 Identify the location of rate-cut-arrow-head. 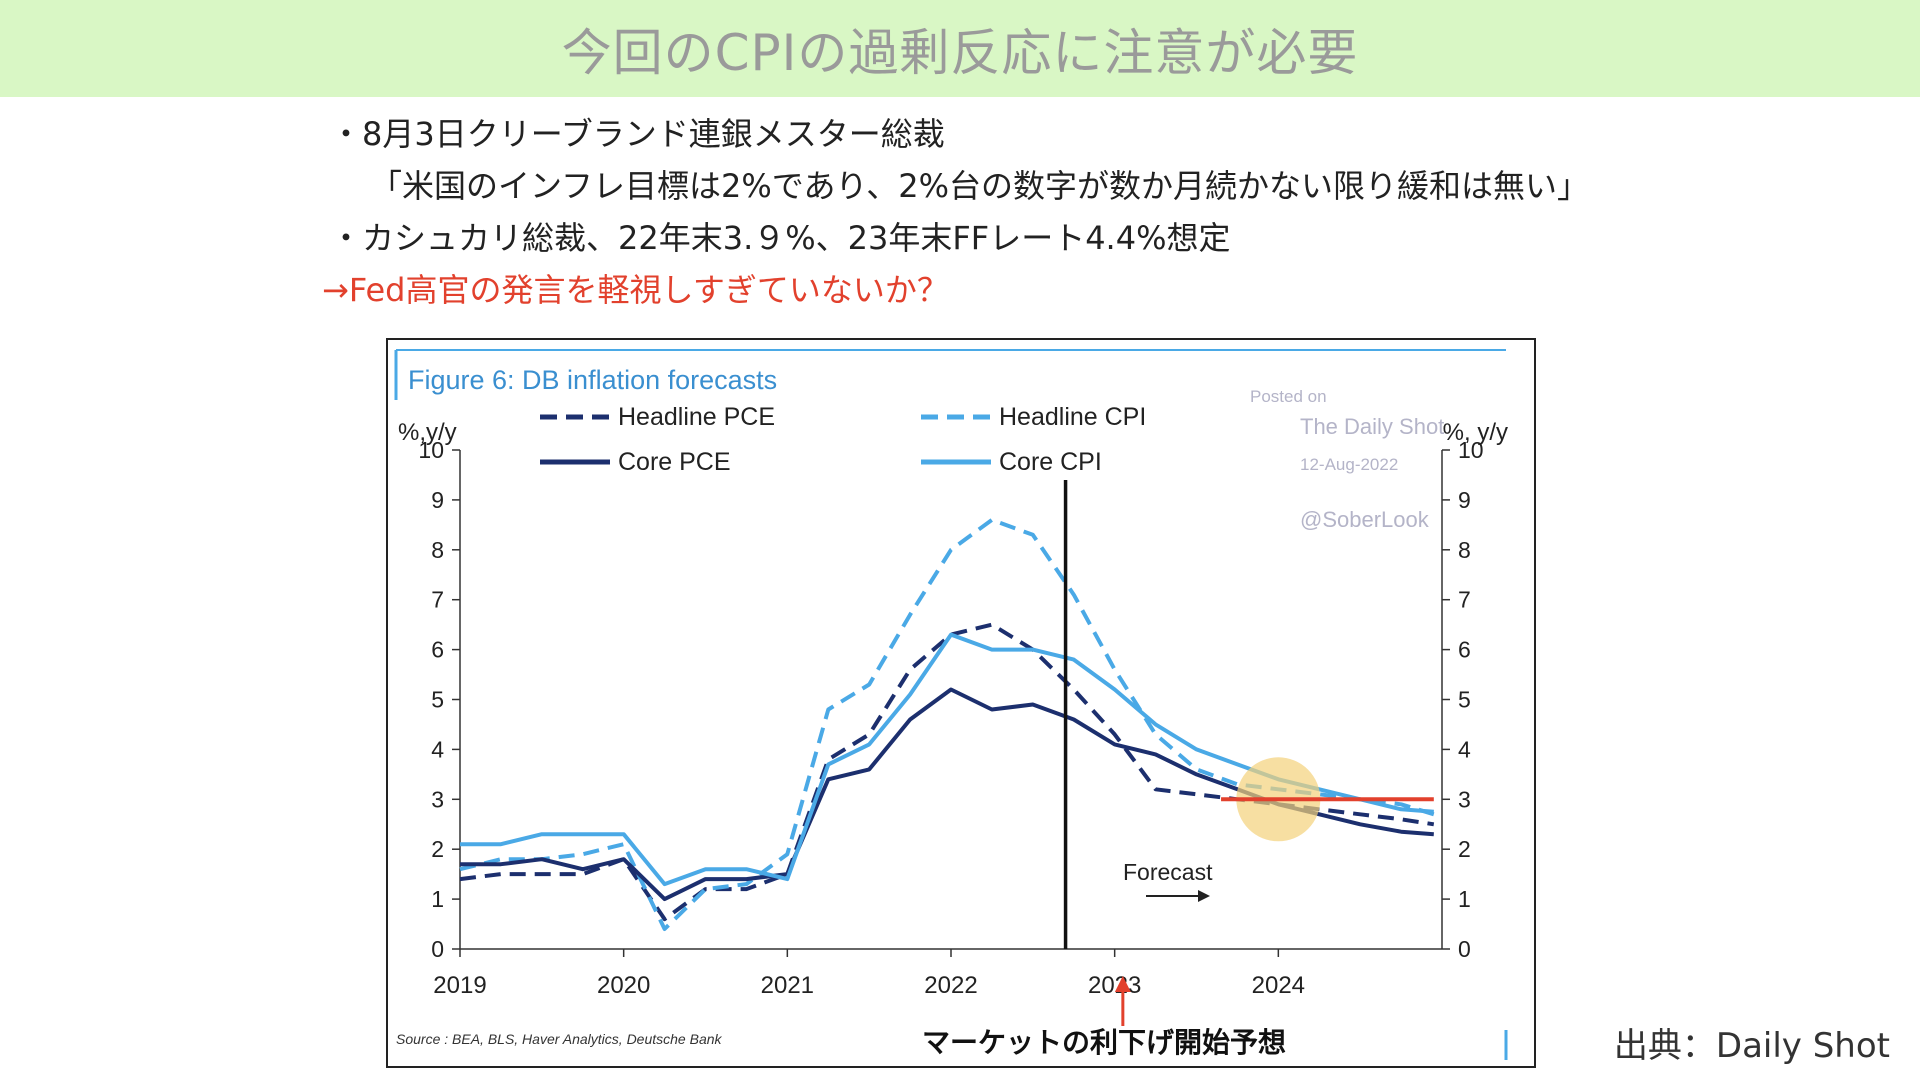
(1122, 984).